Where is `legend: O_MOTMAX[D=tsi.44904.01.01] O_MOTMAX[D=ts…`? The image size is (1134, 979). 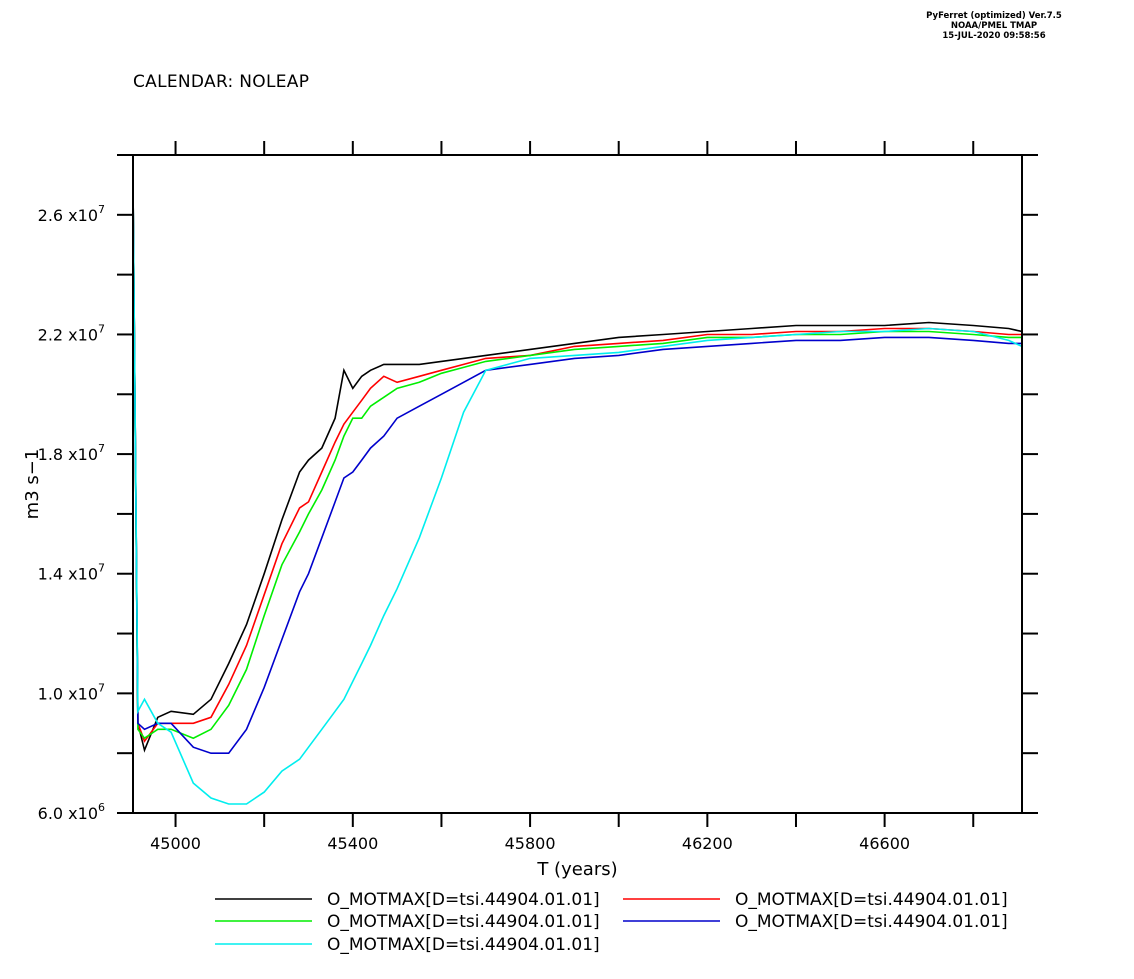
legend: O_MOTMAX[D=tsi.44904.01.01] O_MOTMAX[D=ts… is located at coordinates (611, 922).